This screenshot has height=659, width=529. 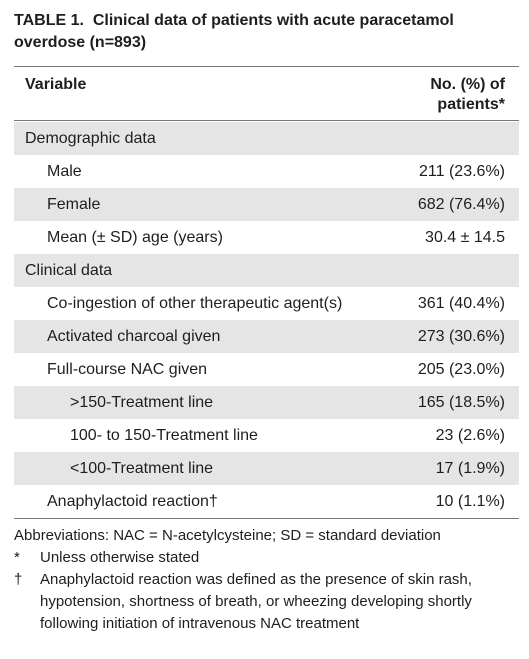 What do you see at coordinates (266, 204) in the screenshot?
I see `row: Female 682 (76.4%)` at bounding box center [266, 204].